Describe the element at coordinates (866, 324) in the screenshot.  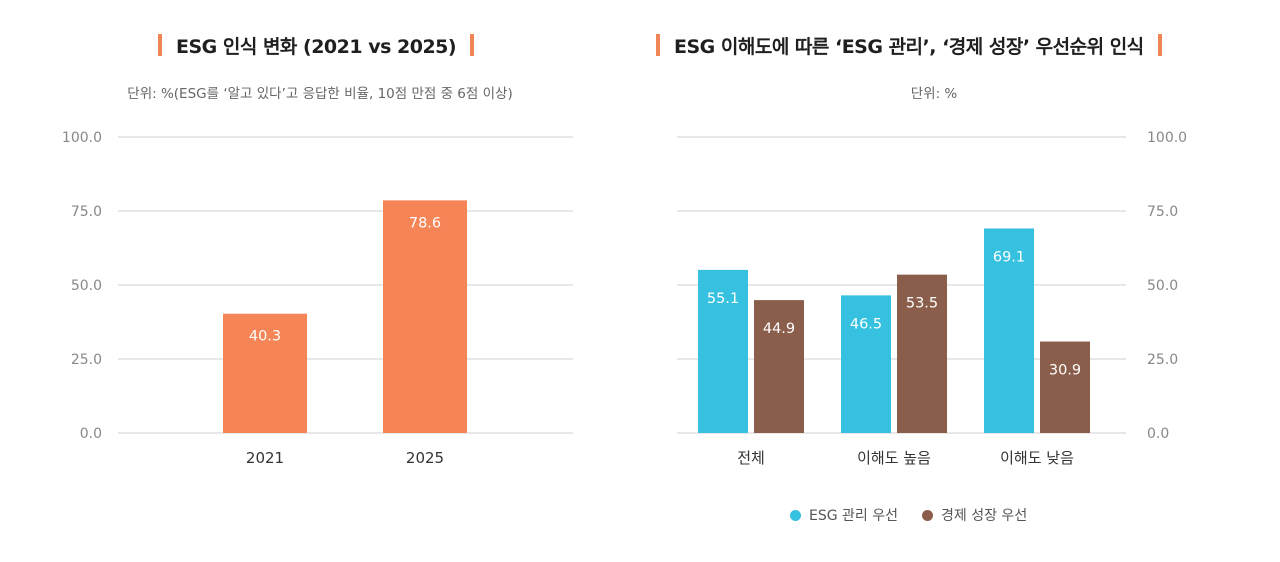
I see `bar-value-label: 46.5` at that location.